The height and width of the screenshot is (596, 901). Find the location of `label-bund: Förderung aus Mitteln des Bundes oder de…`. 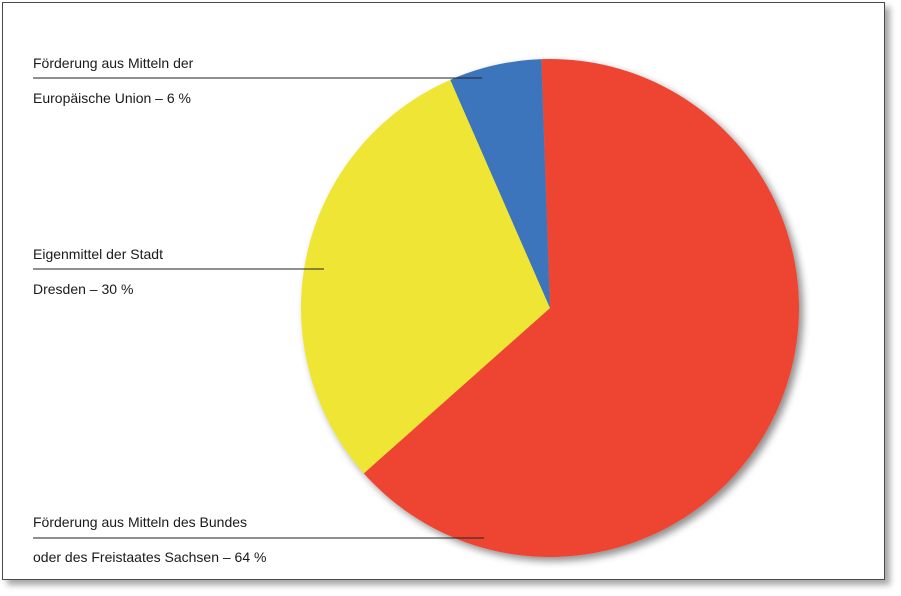

label-bund: Förderung aus Mitteln des Bundes oder de… is located at coordinates (258, 539).